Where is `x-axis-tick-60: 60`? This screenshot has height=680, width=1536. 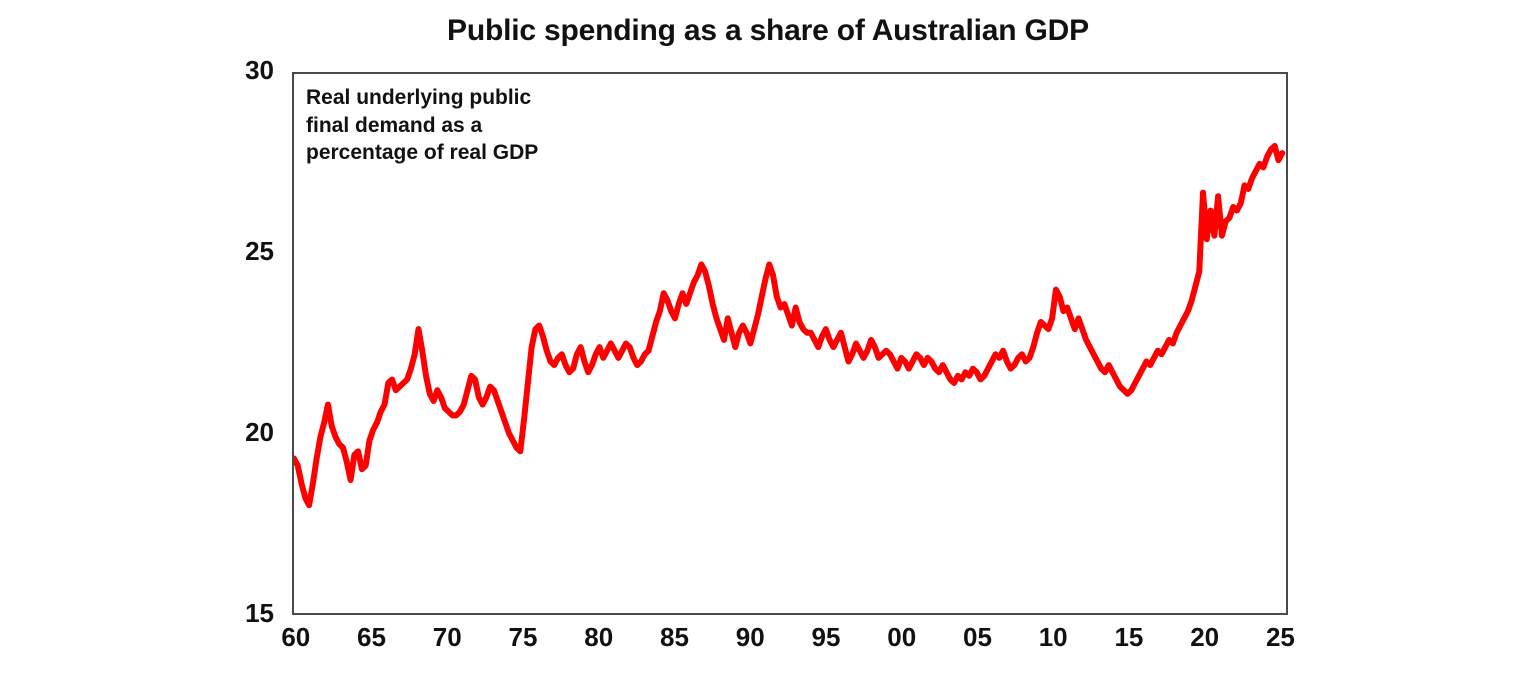 x-axis-tick-60: 60 is located at coordinates (296, 637).